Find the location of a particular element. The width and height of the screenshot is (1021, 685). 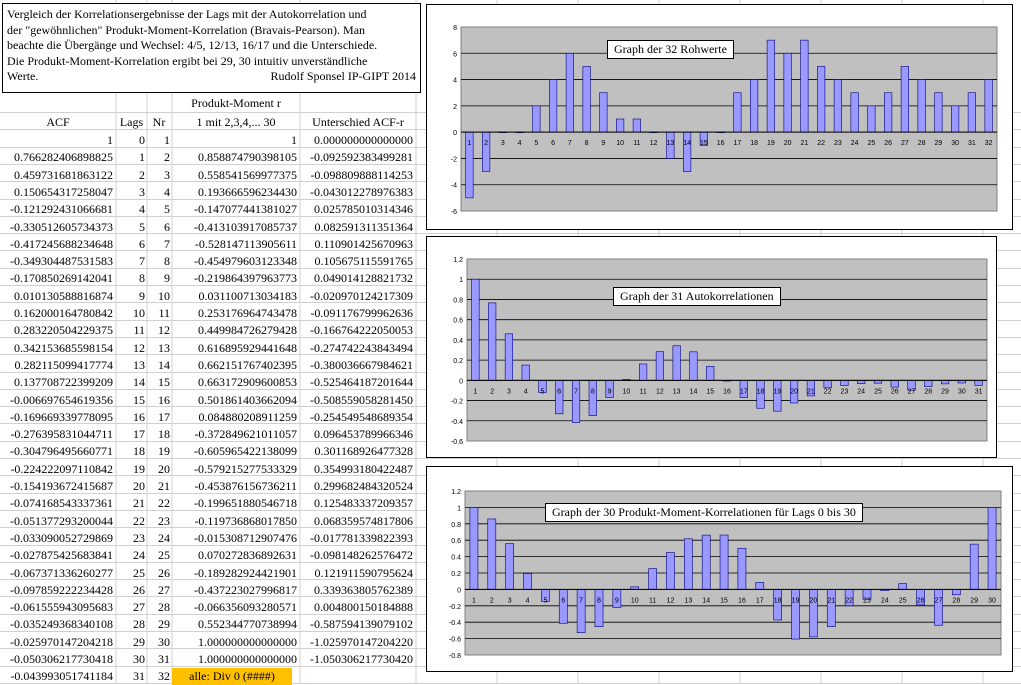

r-cell: 0.662151767402395 is located at coordinates (247, 364).